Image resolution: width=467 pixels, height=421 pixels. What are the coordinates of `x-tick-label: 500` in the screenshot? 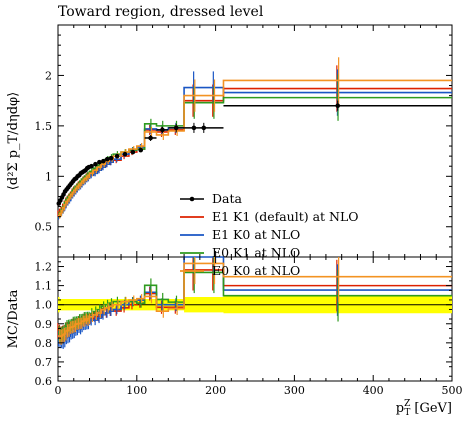 It's located at (452, 390).